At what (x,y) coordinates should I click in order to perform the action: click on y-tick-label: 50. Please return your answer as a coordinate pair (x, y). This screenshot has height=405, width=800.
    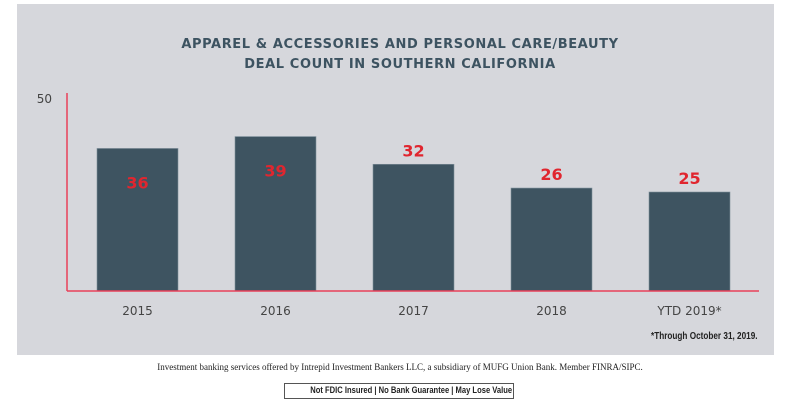
    Looking at the image, I should click on (44, 99).